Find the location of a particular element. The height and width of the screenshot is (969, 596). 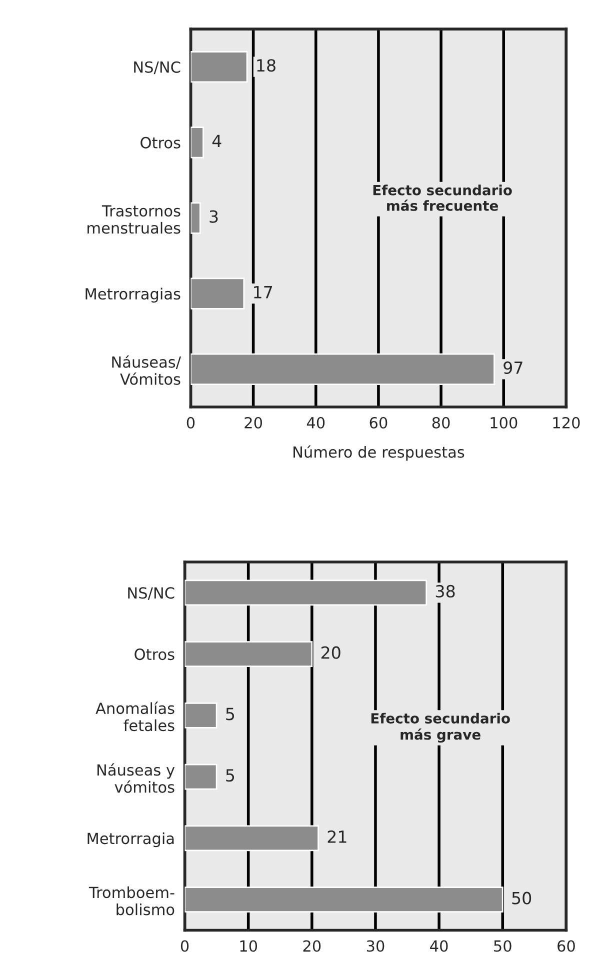

annotation: Efecto secundario más frecuente is located at coordinates (442, 197).